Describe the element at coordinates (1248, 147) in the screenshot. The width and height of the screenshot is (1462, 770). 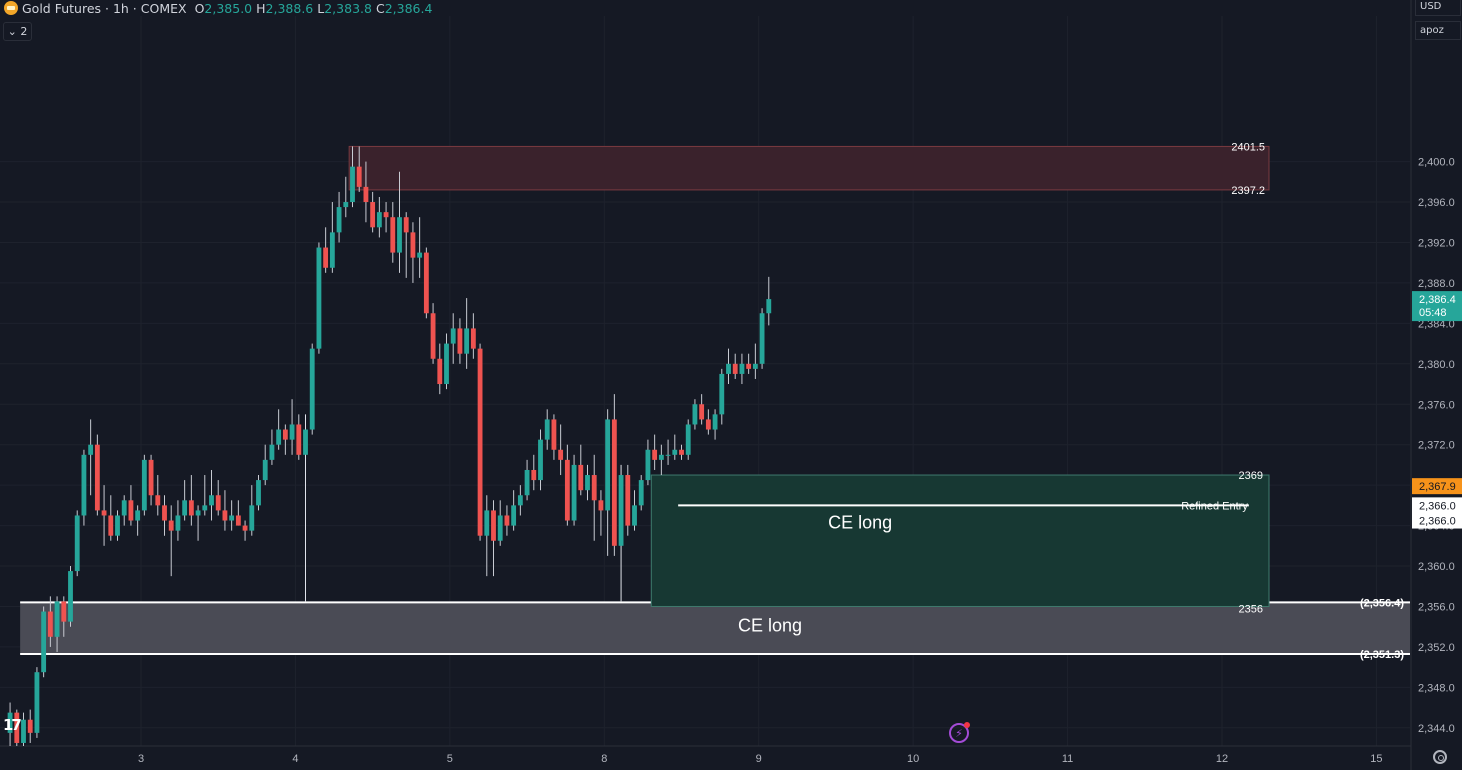
I see `supply-top-label: 2401.5` at that location.